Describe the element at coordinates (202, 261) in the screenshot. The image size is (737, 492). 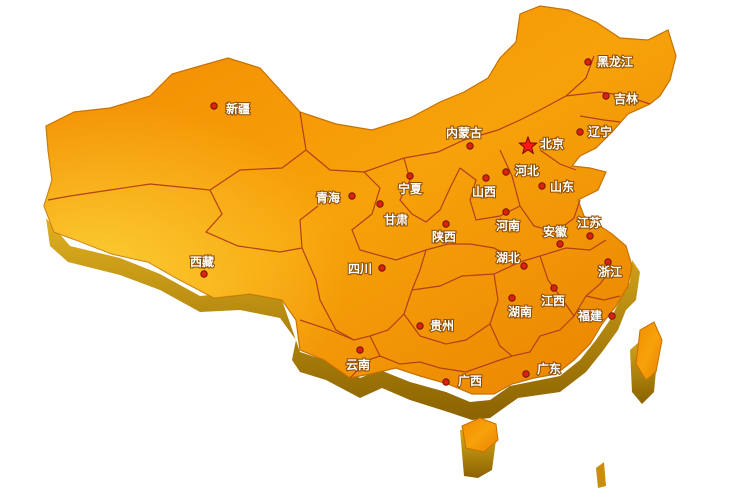
I see `region-label-xizang: 西藏` at that location.